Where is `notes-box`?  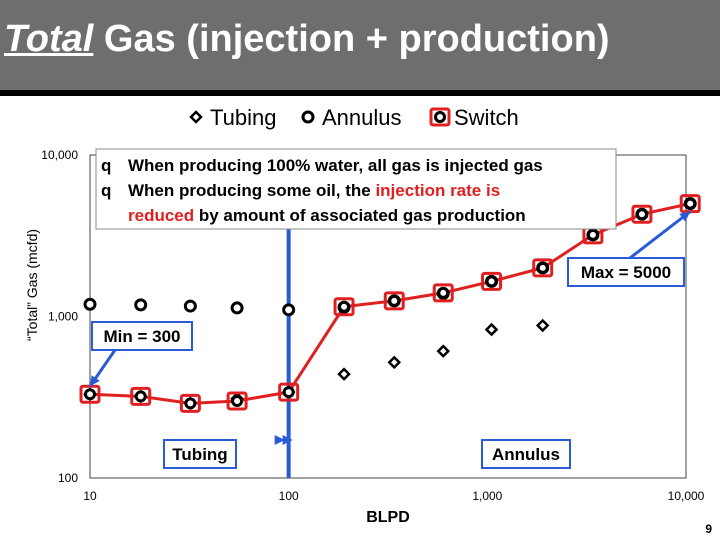 notes-box is located at coordinates (356, 189).